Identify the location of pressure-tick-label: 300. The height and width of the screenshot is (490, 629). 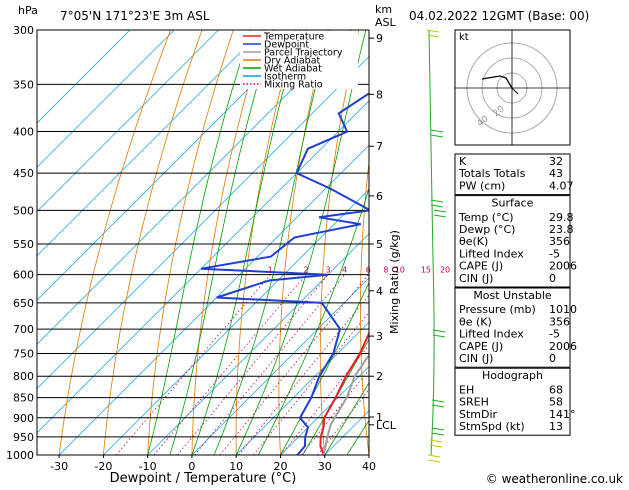
(23, 30).